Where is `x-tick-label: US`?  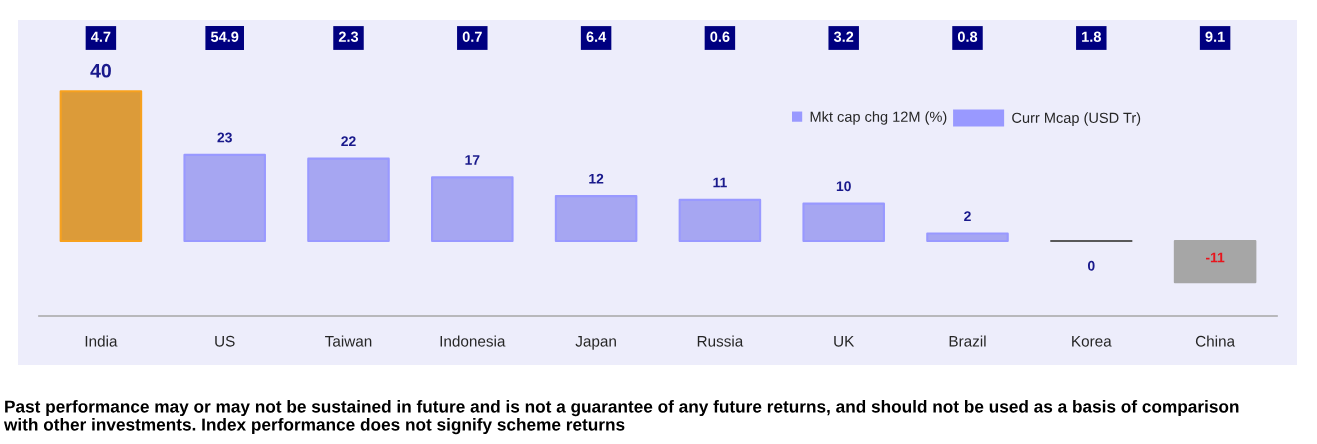
x-tick-label: US is located at coordinates (225, 341).